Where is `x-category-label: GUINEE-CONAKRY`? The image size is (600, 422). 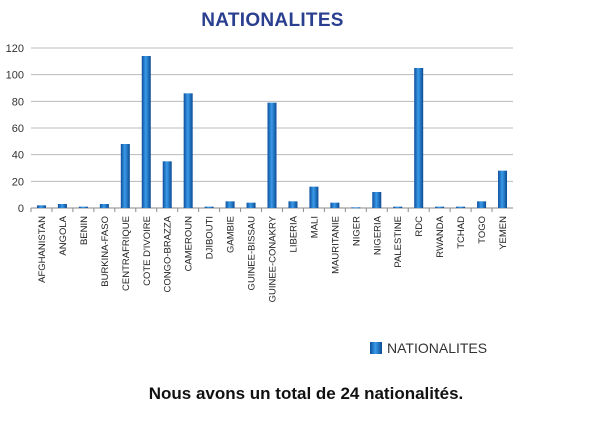 x-category-label: GUINEE-CONAKRY is located at coordinates (273, 258).